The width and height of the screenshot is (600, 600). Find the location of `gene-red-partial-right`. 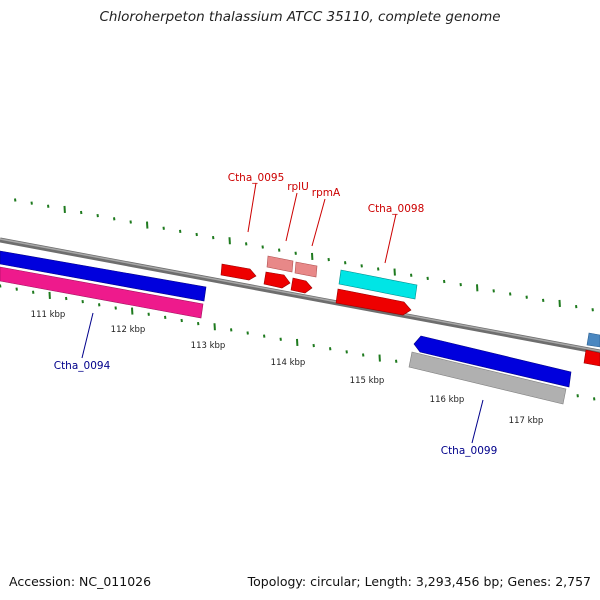

gene-red-partial-right is located at coordinates (591, 358).